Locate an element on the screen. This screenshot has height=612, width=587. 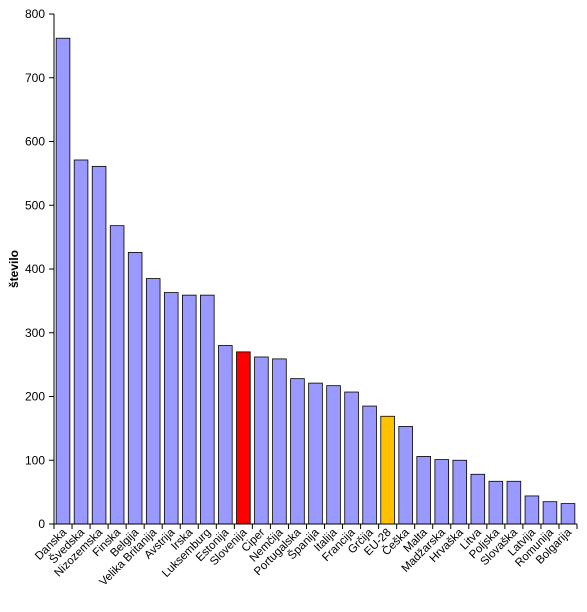
y-tick-label: 500 is located at coordinates (35, 205).